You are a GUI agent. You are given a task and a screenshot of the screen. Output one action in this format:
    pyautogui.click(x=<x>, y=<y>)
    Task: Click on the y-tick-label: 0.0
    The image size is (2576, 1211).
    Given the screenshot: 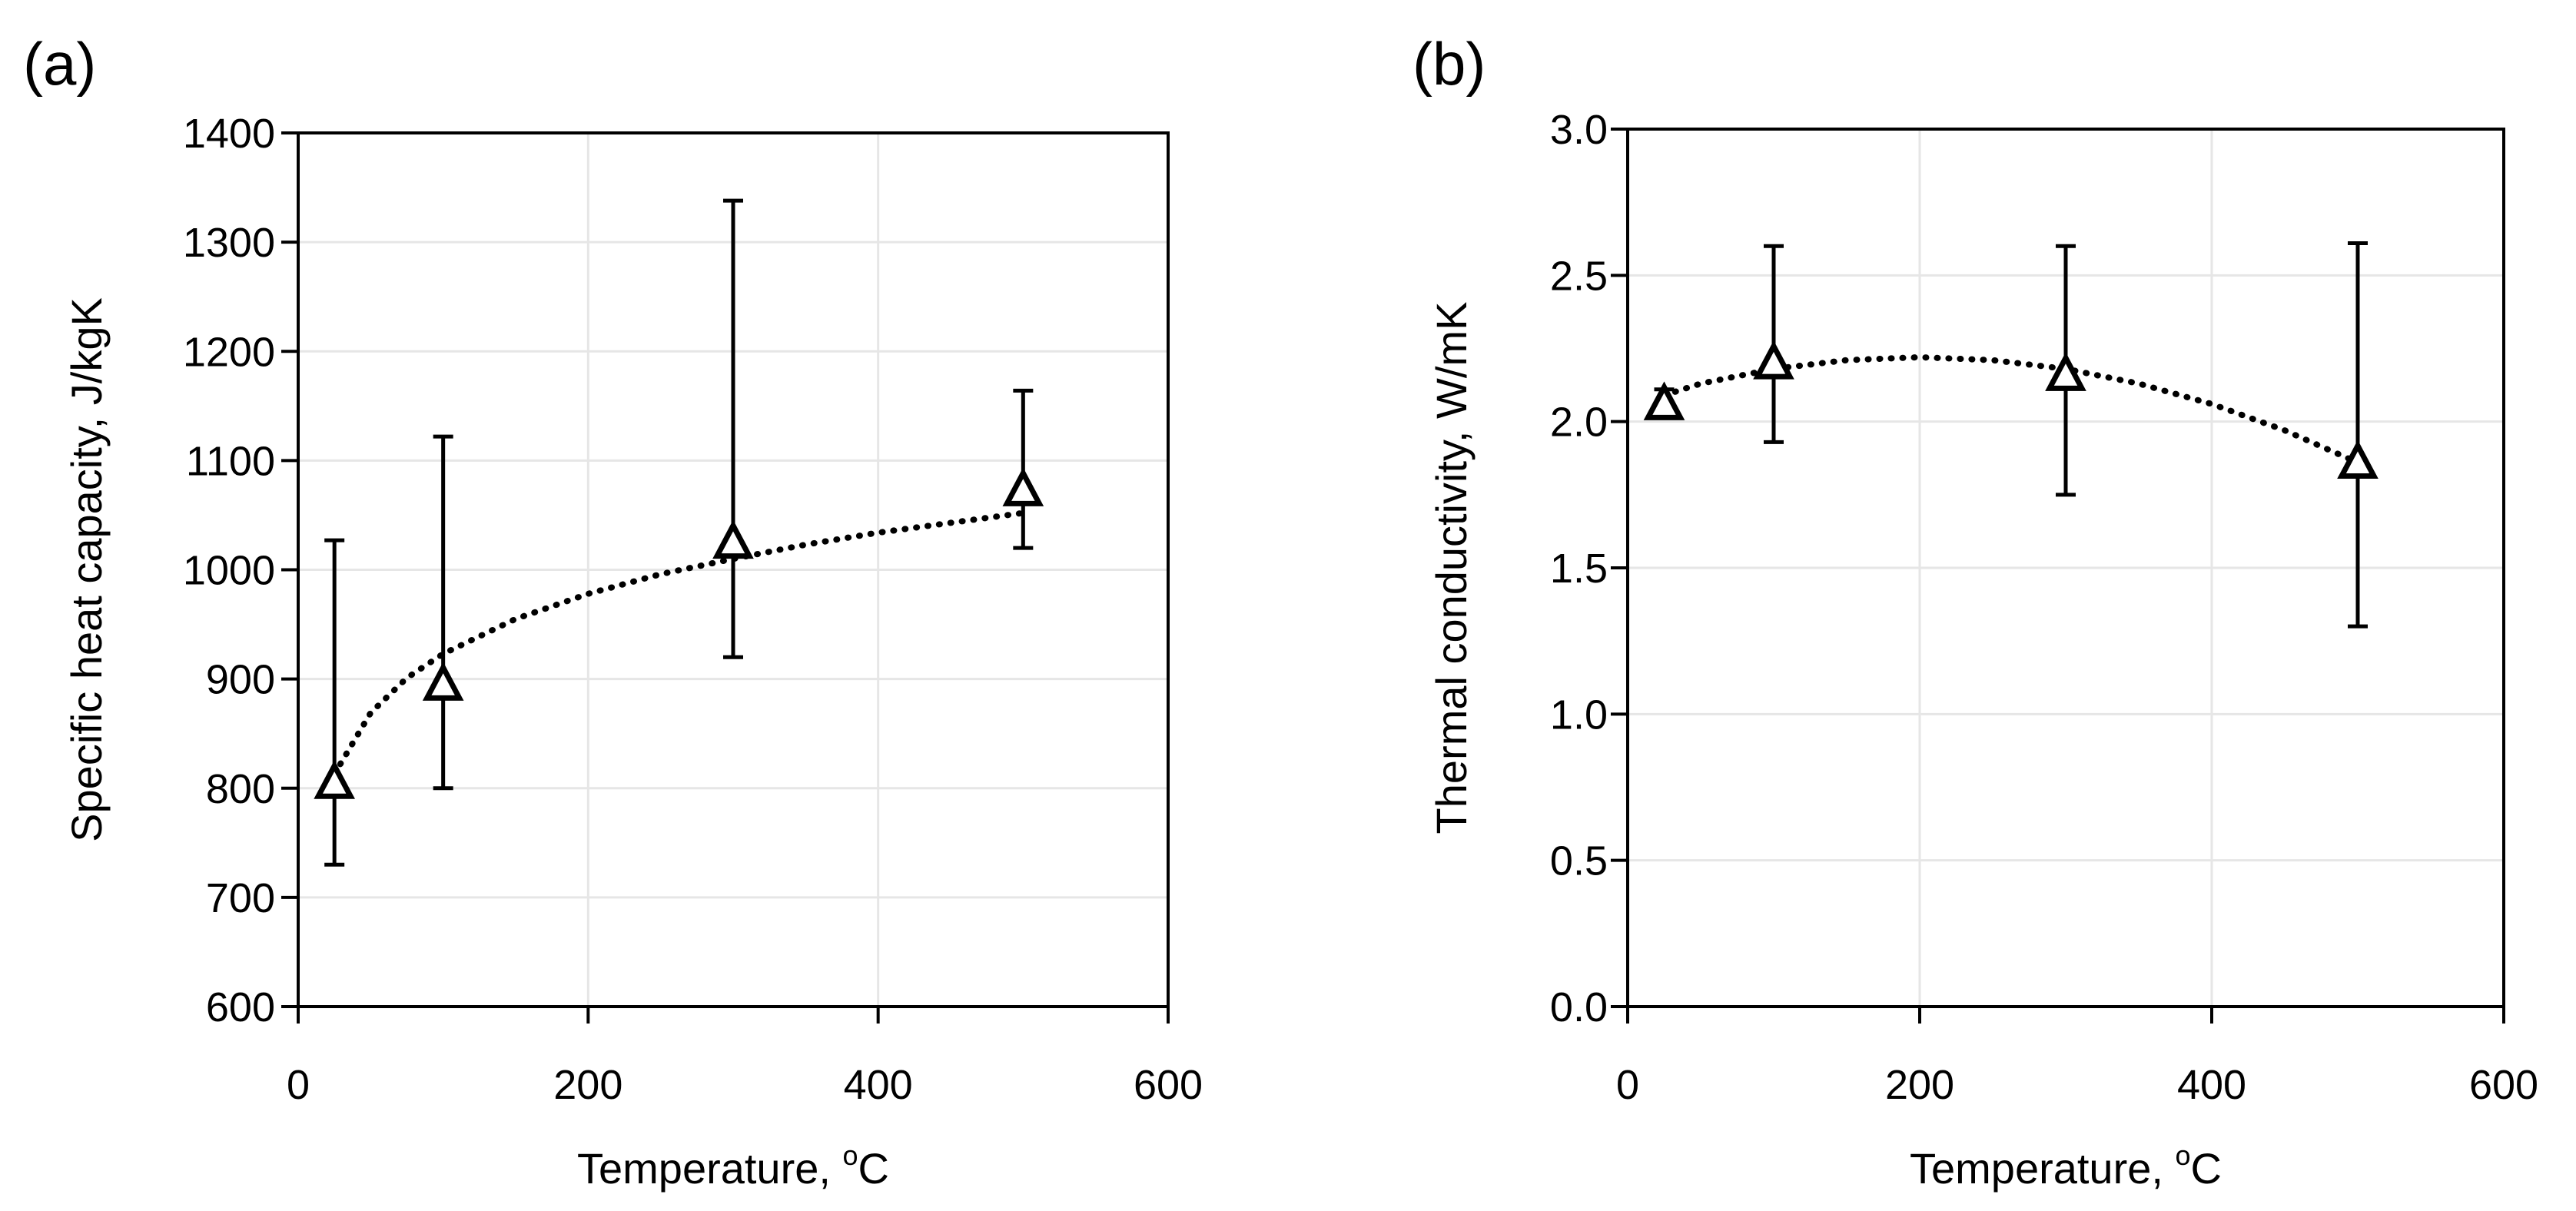 What is the action you would take?
    pyautogui.click(x=1579, y=1007)
    